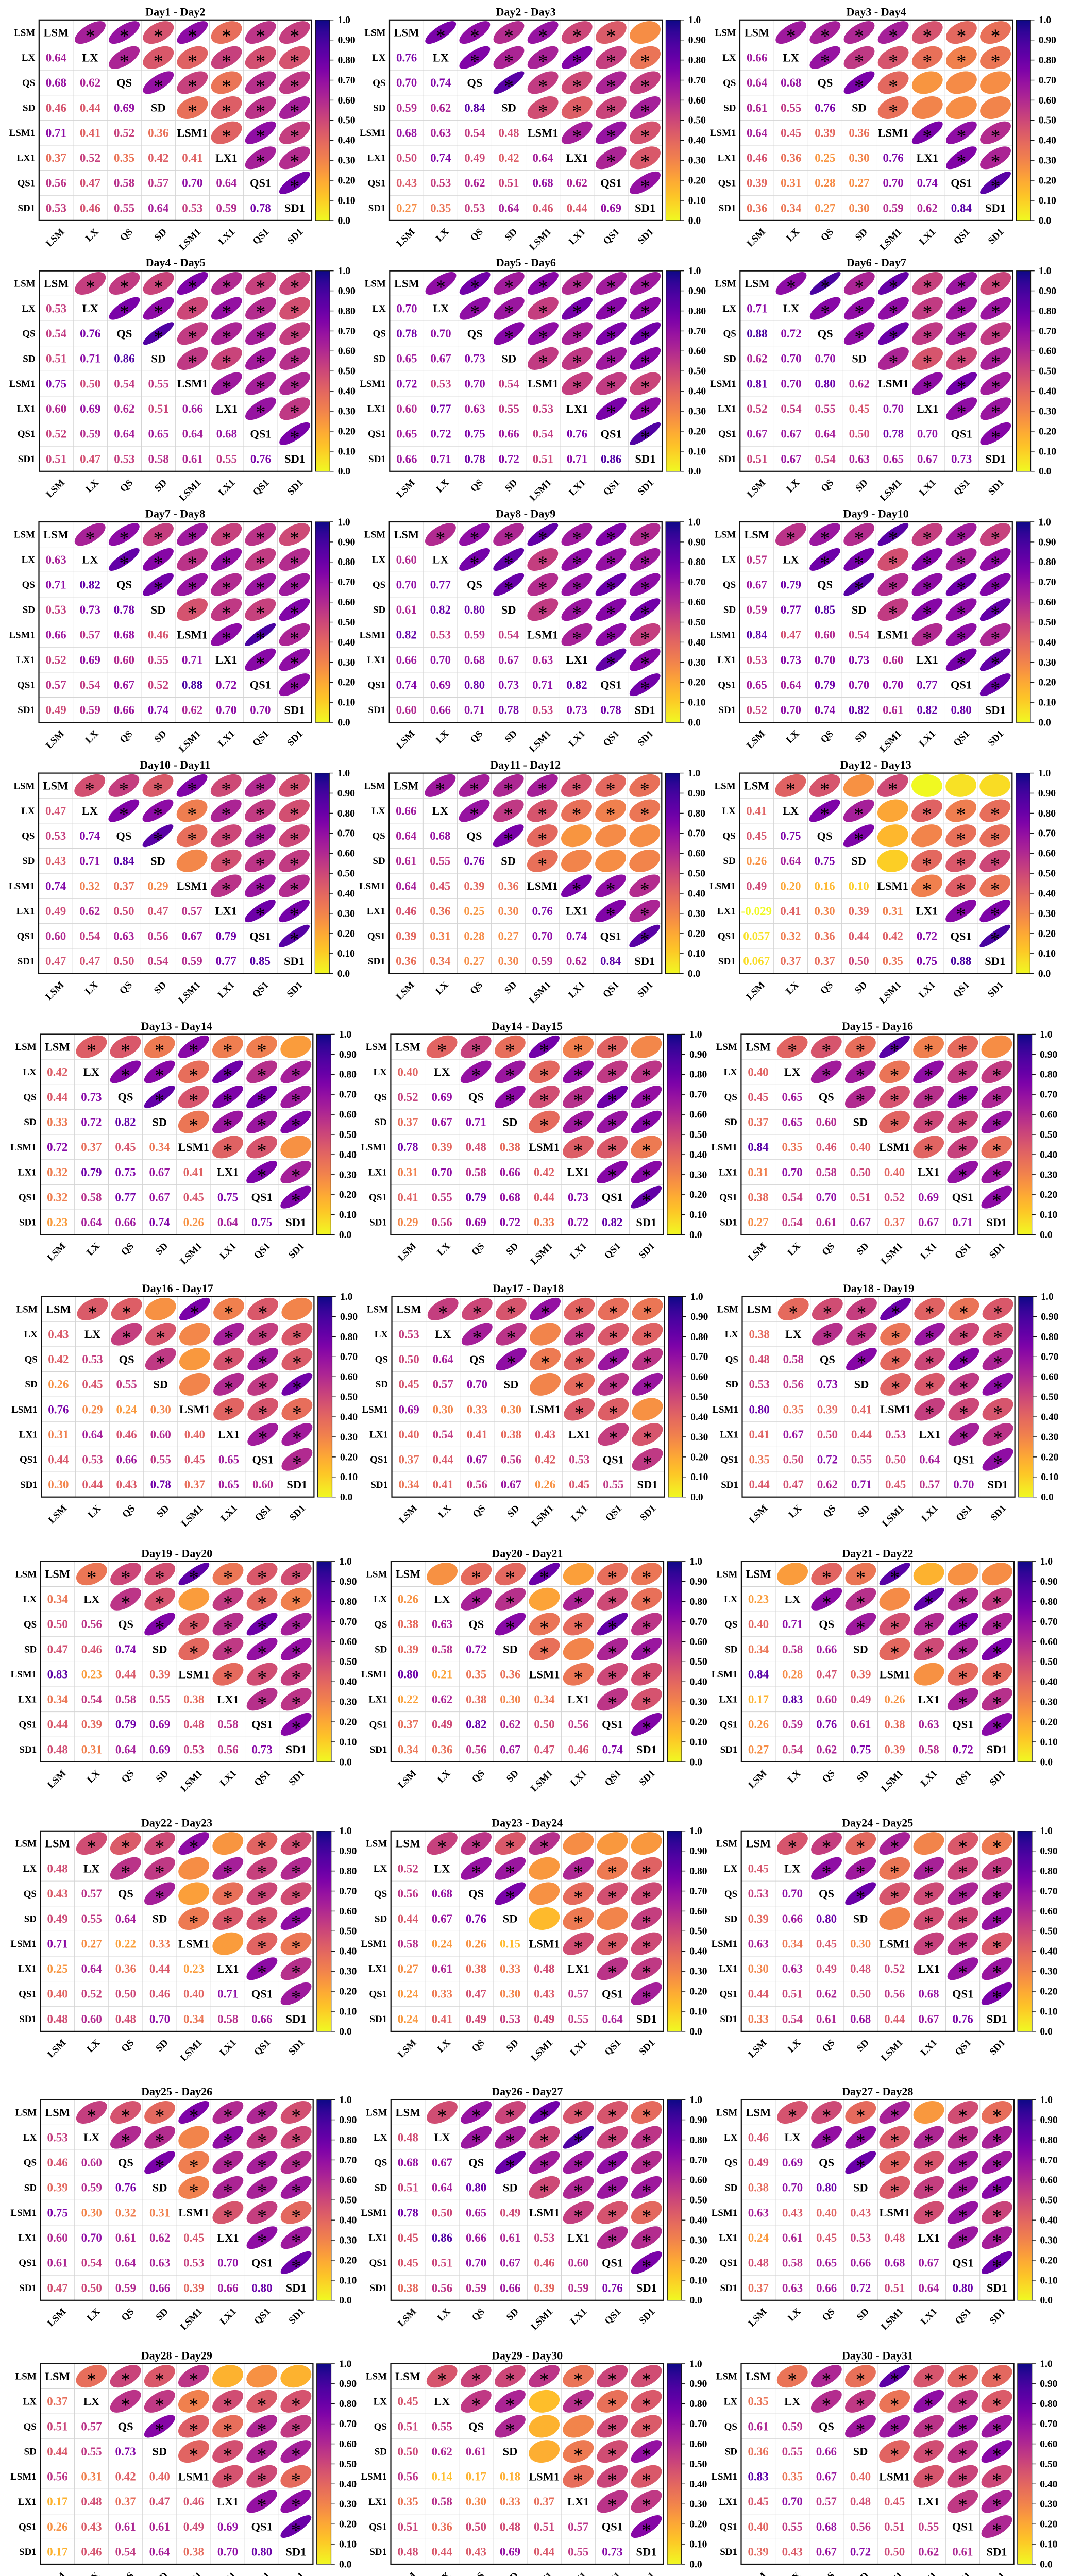  Describe the element at coordinates (440, 685) in the screenshot. I see `svg-text: 0.69` at that location.